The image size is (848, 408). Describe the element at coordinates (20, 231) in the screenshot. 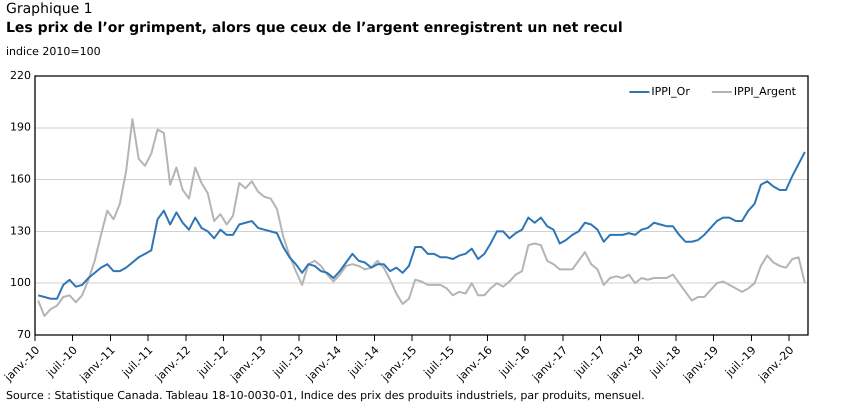

I see `y-tick-label: 130` at that location.